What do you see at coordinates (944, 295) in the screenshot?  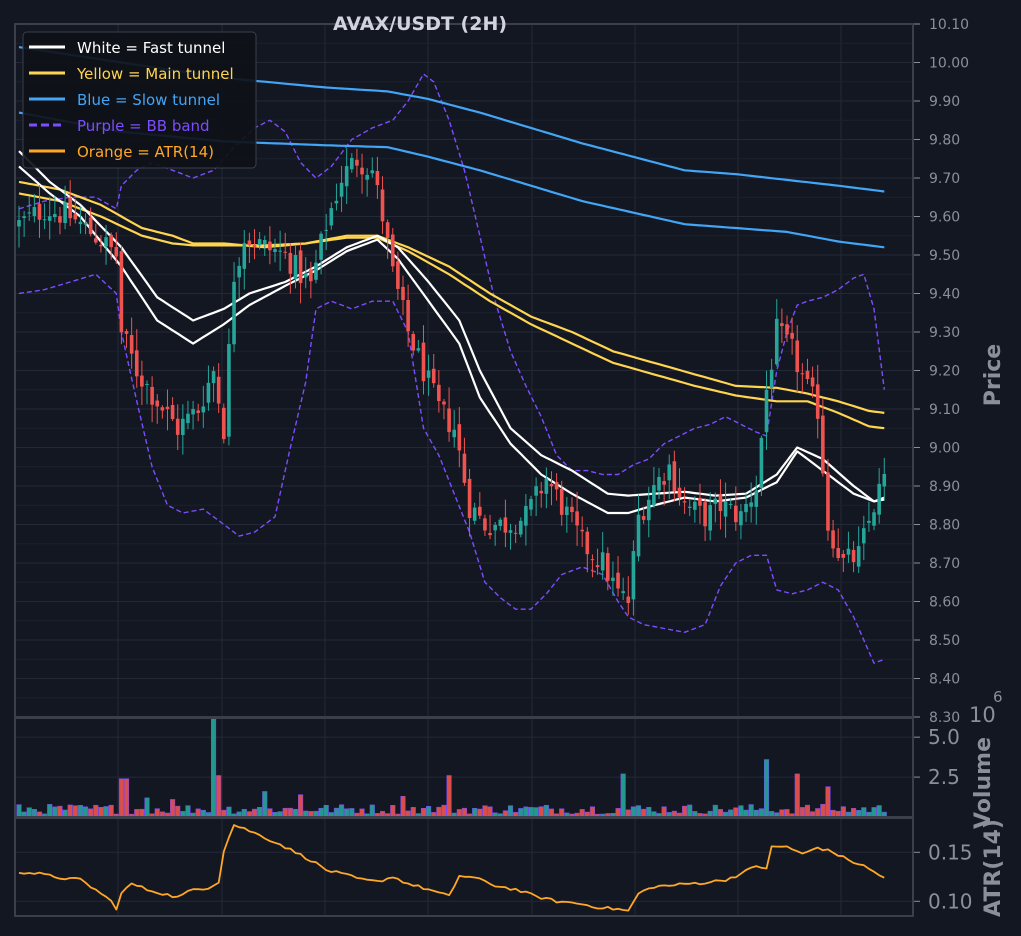 I see `y-tick-label: 9.40` at bounding box center [944, 295].